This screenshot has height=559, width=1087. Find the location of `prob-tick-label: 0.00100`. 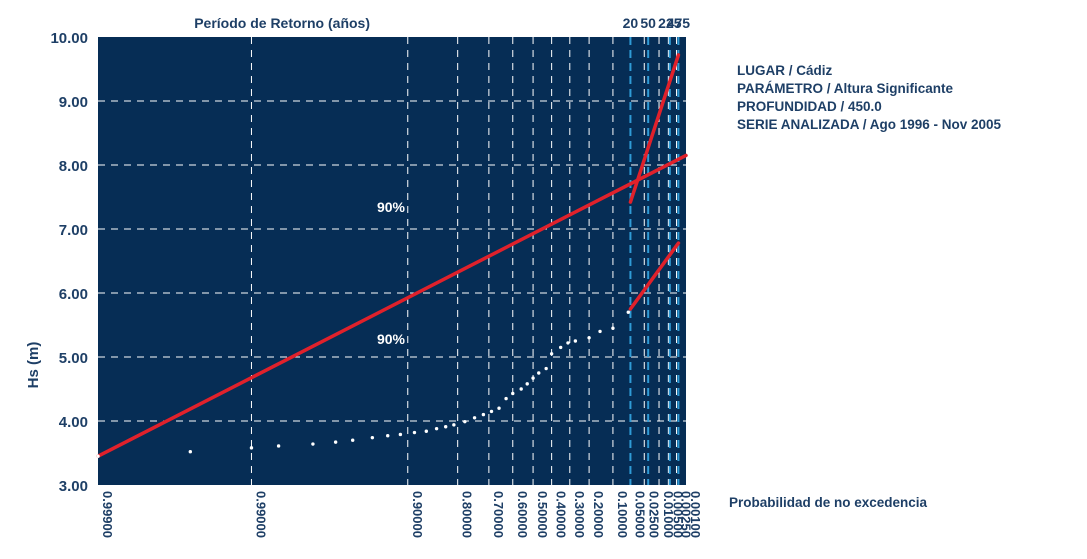

prob-tick-label: 0.00100 is located at coordinates (695, 514).